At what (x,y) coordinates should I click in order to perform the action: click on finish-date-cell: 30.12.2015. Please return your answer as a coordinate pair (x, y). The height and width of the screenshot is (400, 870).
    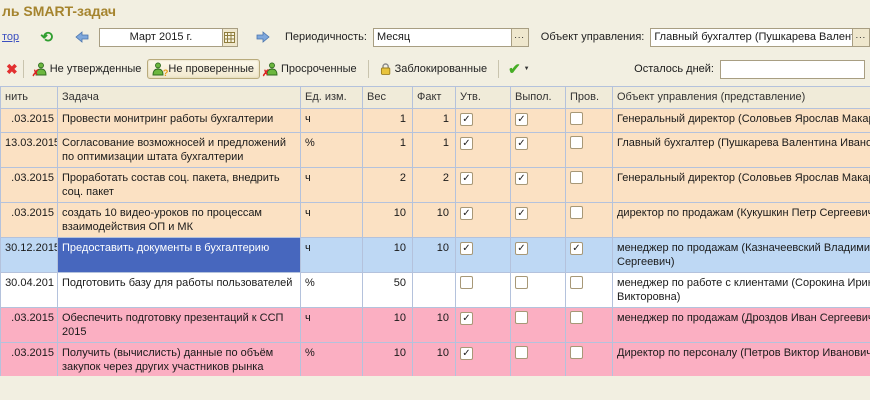
    Looking at the image, I should click on (29, 255).